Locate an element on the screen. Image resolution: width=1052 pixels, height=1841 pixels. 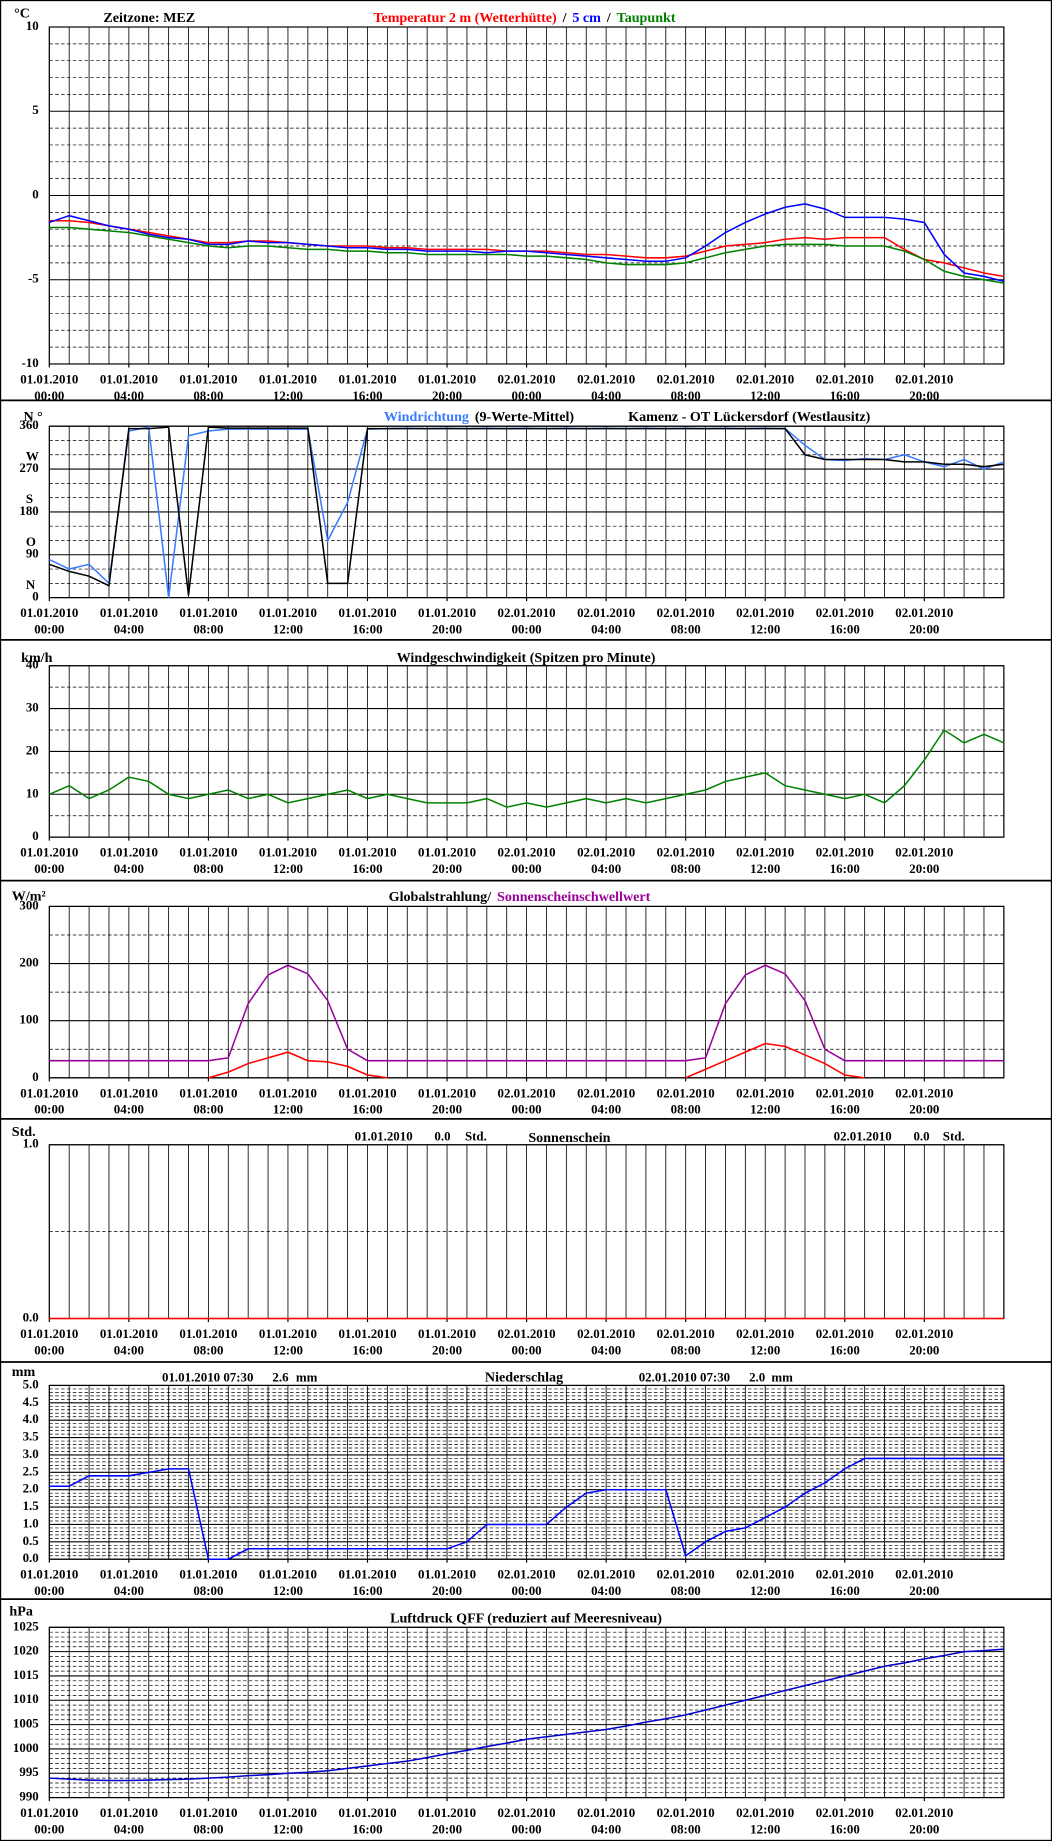
y-tick-label: 2.5 is located at coordinates (31, 1470).